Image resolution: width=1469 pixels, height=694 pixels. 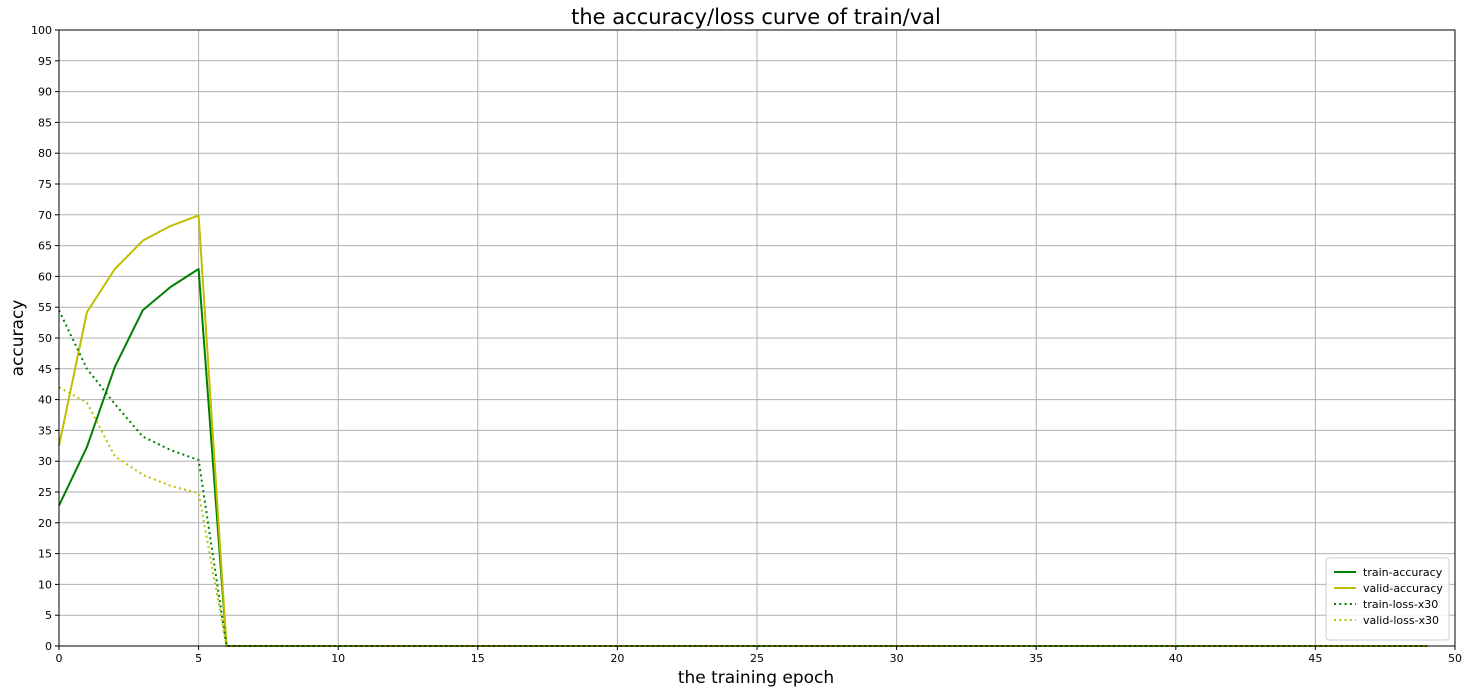 What do you see at coordinates (45, 184) in the screenshot?
I see `y-tick-label: 75` at bounding box center [45, 184].